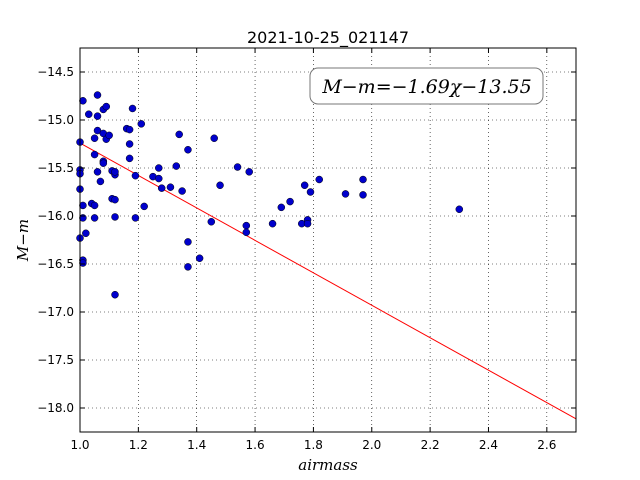 The height and width of the screenshot is (480, 640). What do you see at coordinates (138, 445) in the screenshot?
I see `x-tick-label: 1.2` at bounding box center [138, 445].